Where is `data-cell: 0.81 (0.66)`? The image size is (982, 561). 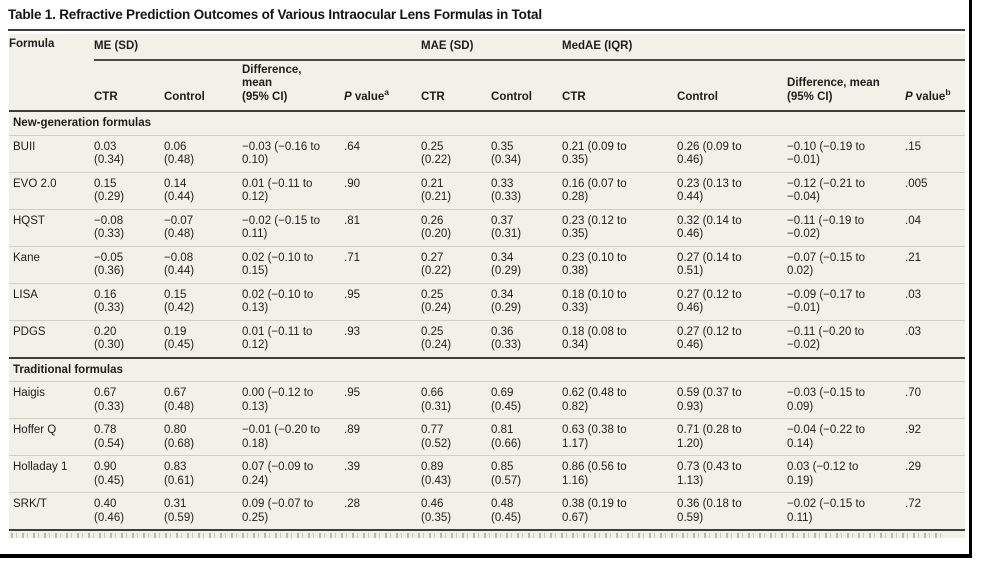 data-cell: 0.81 (0.66) is located at coordinates (527, 437).